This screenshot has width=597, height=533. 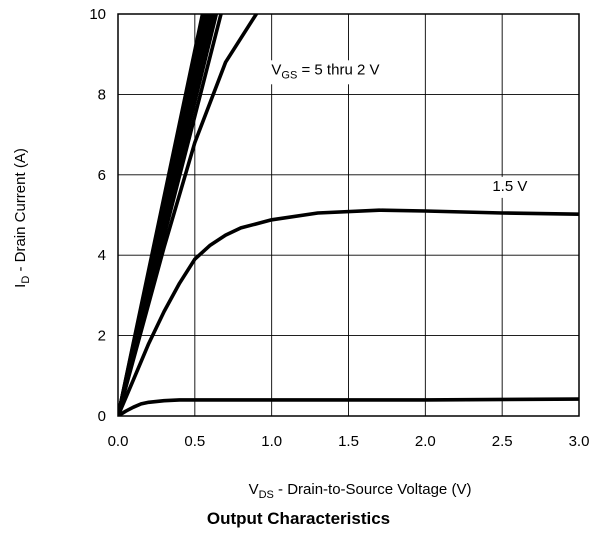 I want to click on y-tick-label: 4, so click(x=102, y=255).